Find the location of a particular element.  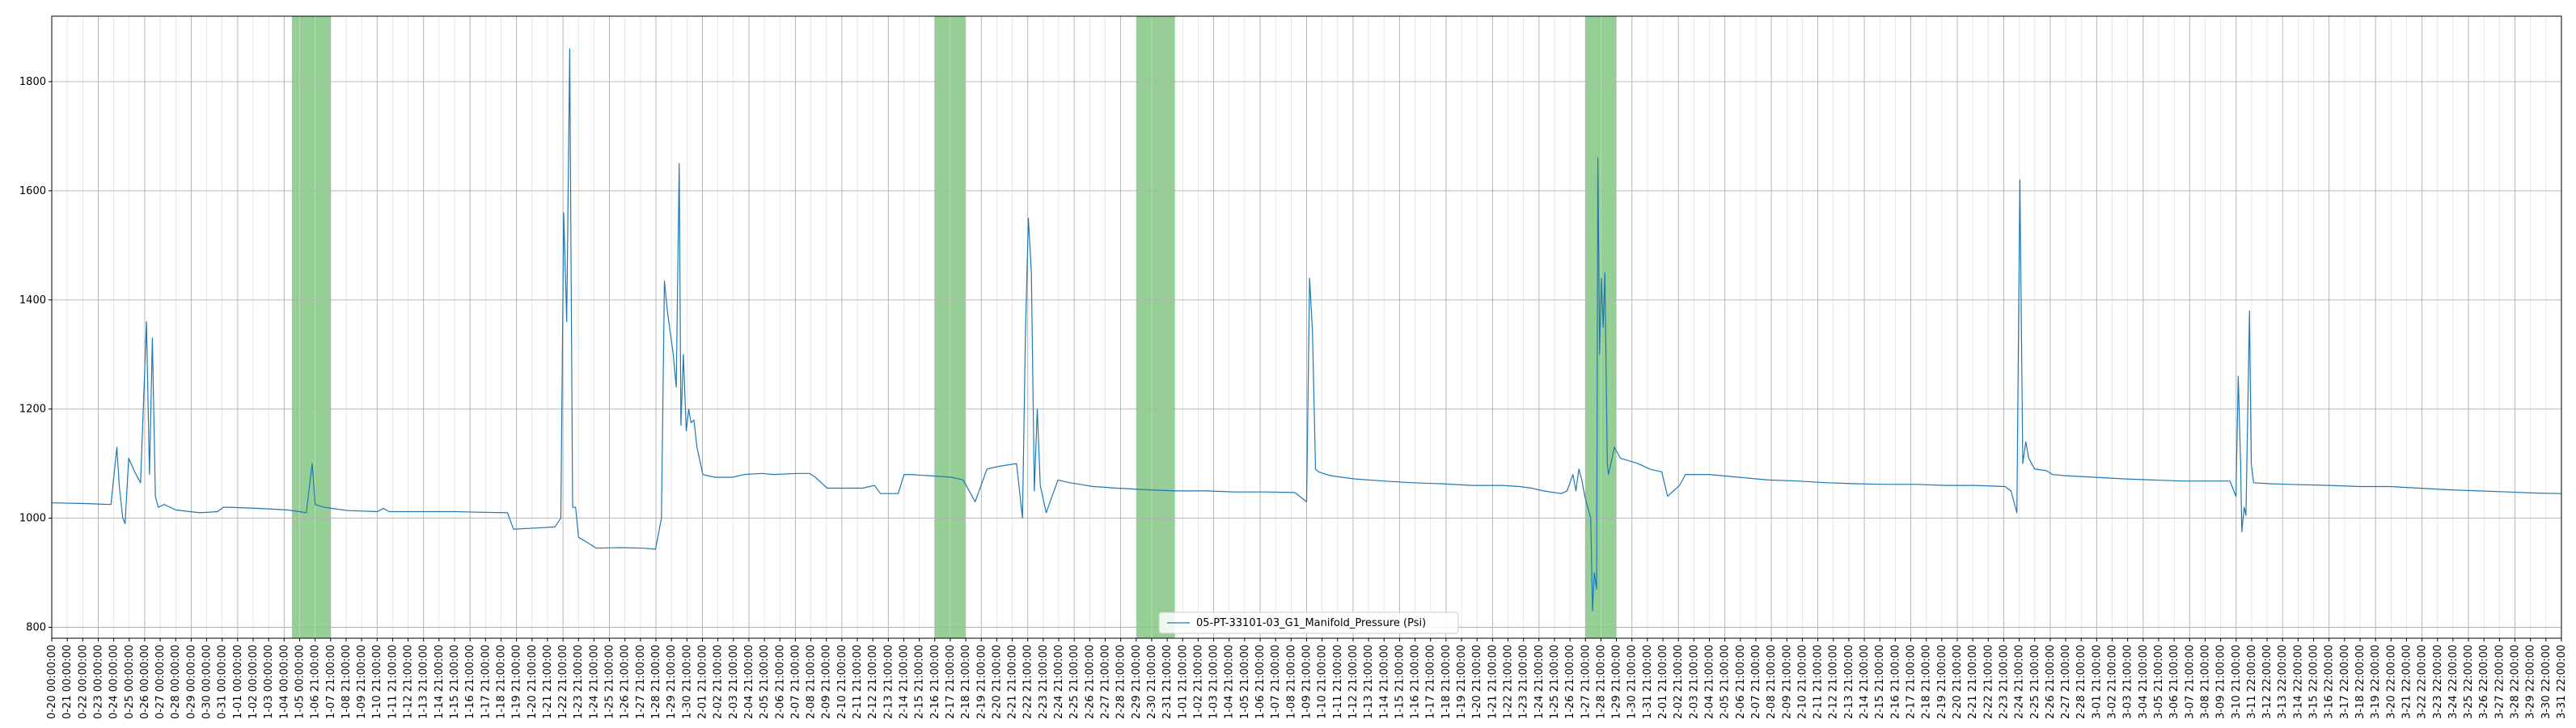

x-tick-label: 2-16 21:00:00 is located at coordinates (935, 682).